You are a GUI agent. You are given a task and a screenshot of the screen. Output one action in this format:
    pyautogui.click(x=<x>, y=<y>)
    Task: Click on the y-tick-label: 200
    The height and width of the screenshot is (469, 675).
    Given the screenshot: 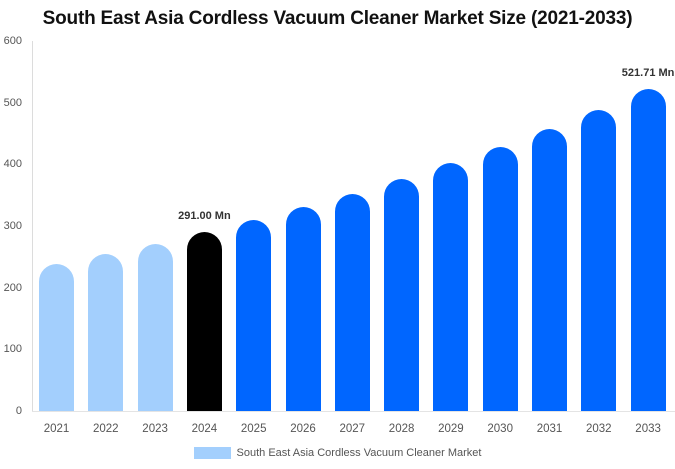 What is the action you would take?
    pyautogui.click(x=12, y=287)
    